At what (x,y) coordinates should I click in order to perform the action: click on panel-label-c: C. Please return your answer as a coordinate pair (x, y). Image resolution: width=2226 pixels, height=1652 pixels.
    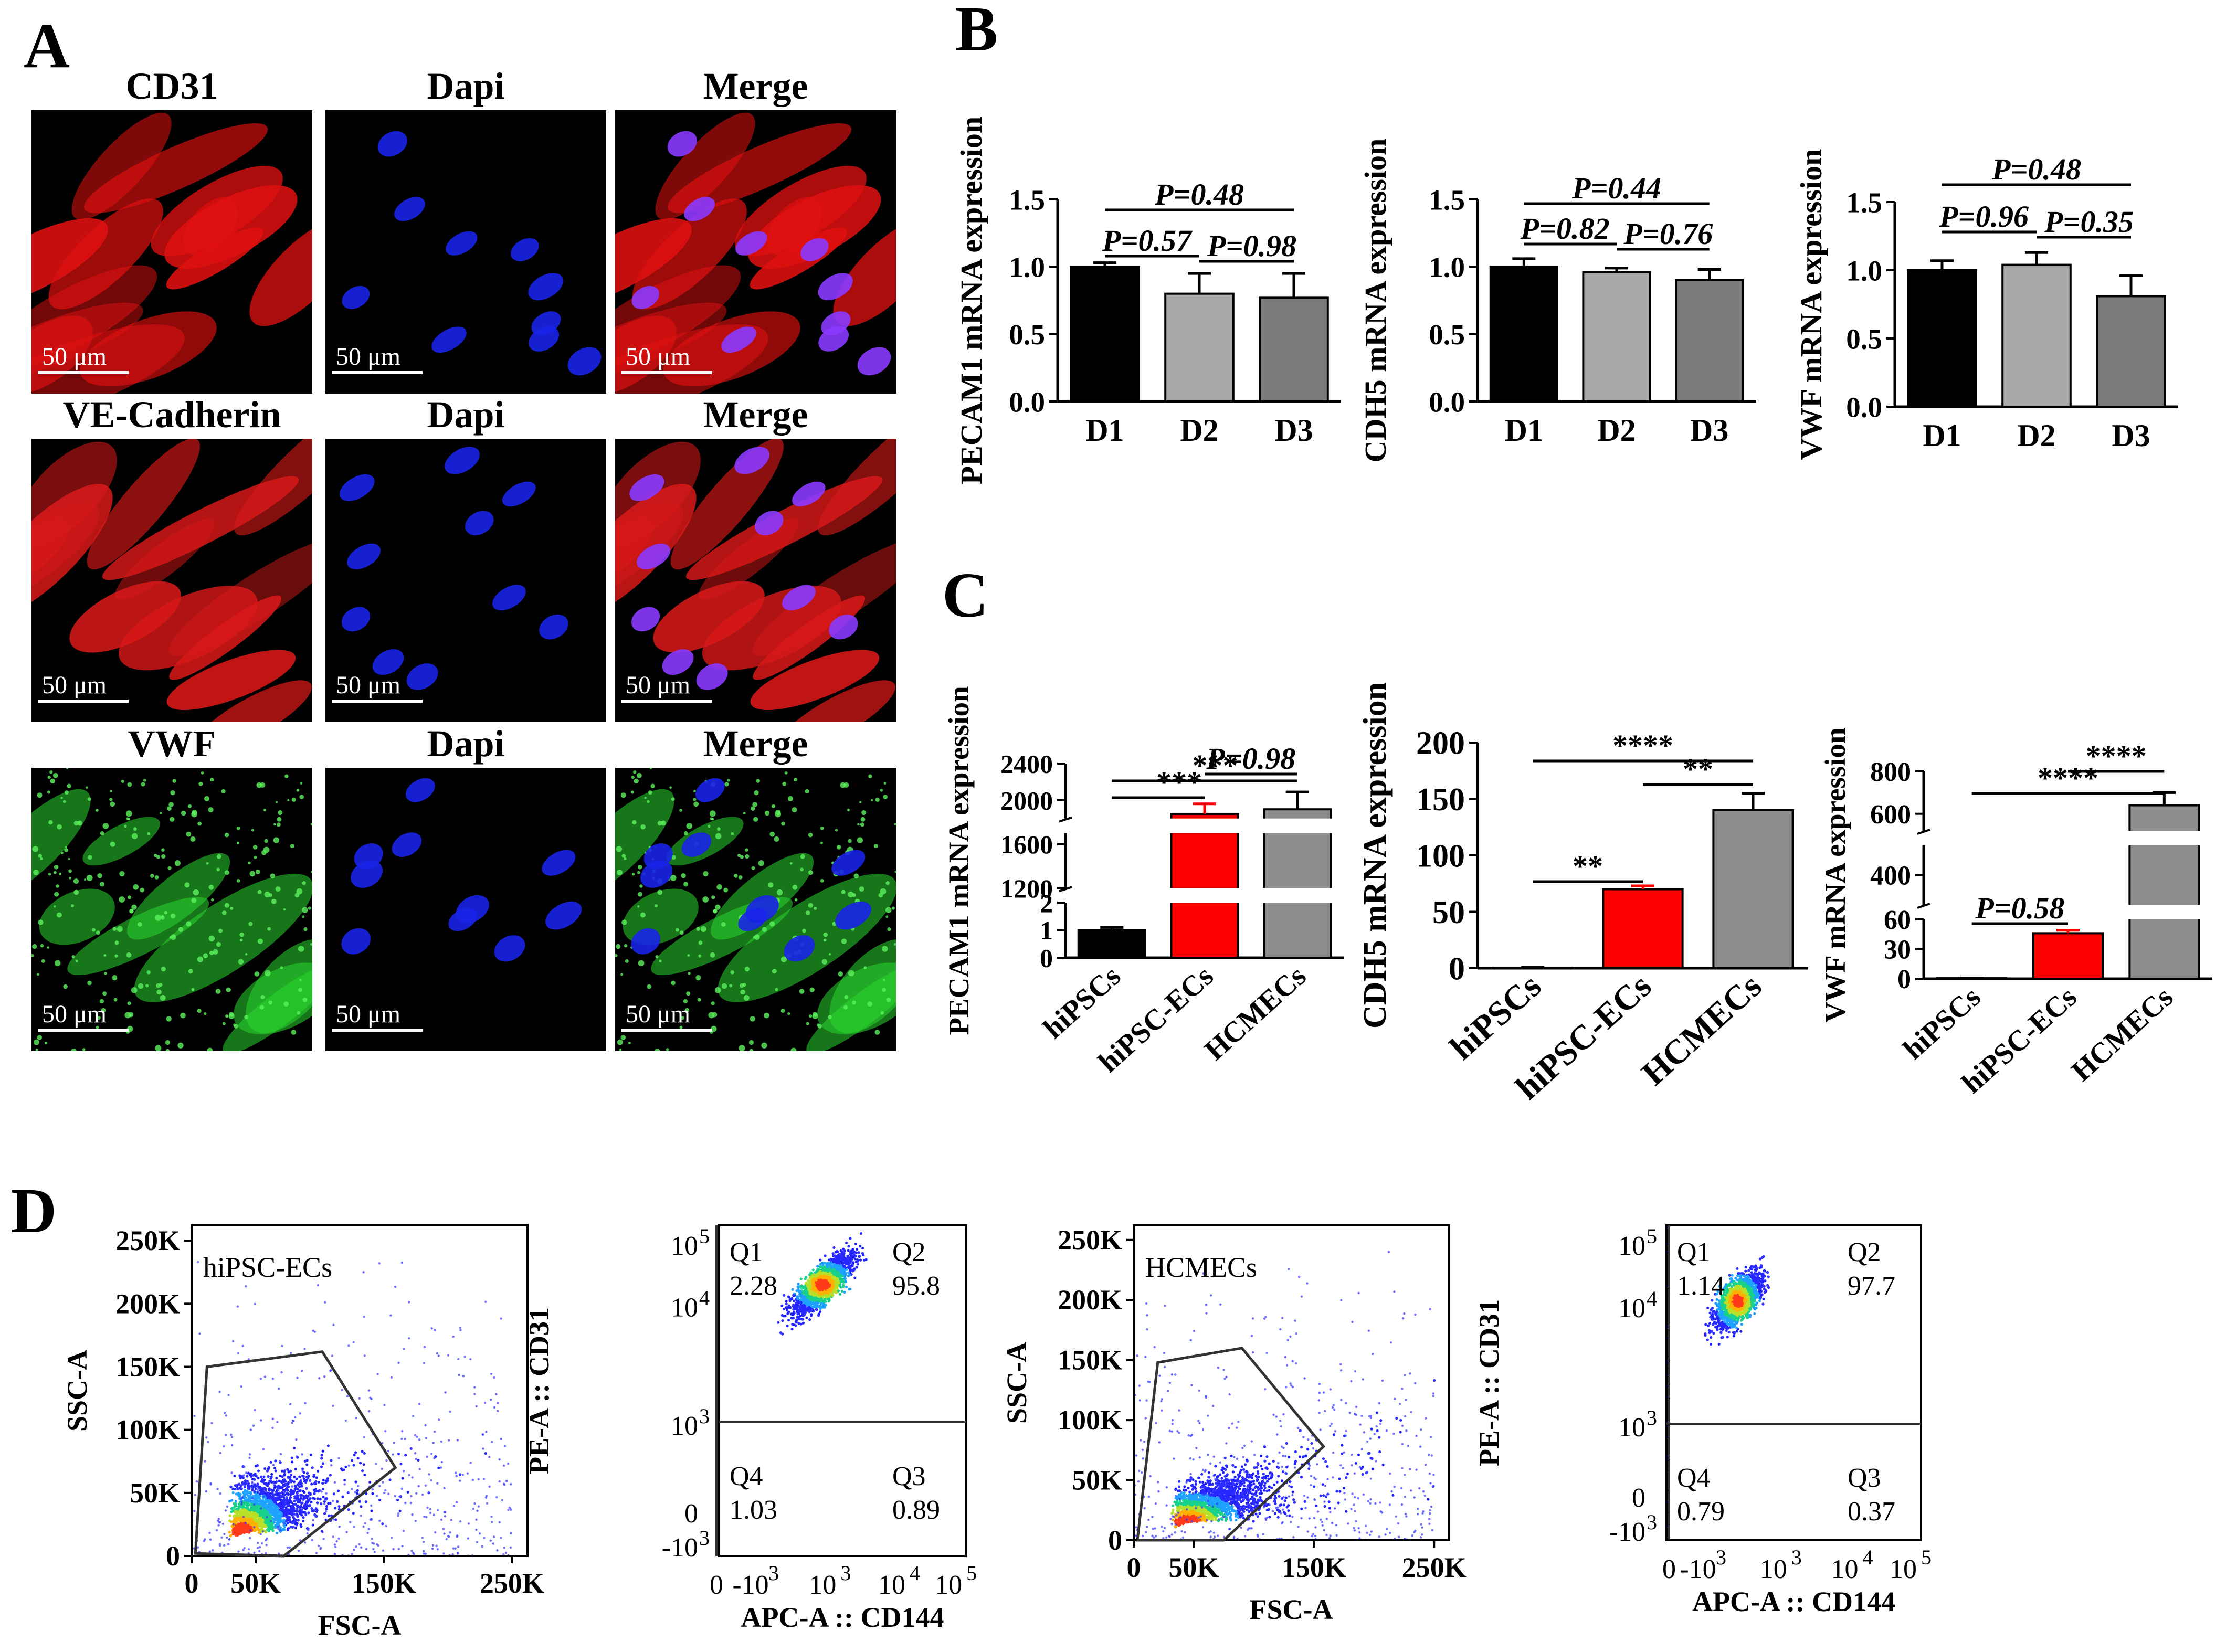
    Looking at the image, I should click on (965, 595).